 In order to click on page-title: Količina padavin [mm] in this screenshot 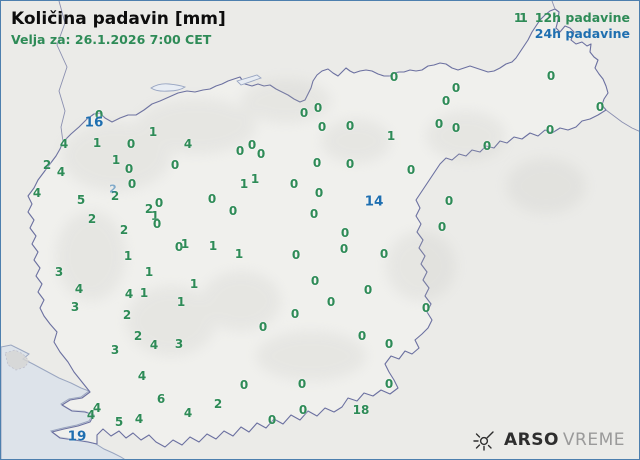, I will do `click(118, 19)`.